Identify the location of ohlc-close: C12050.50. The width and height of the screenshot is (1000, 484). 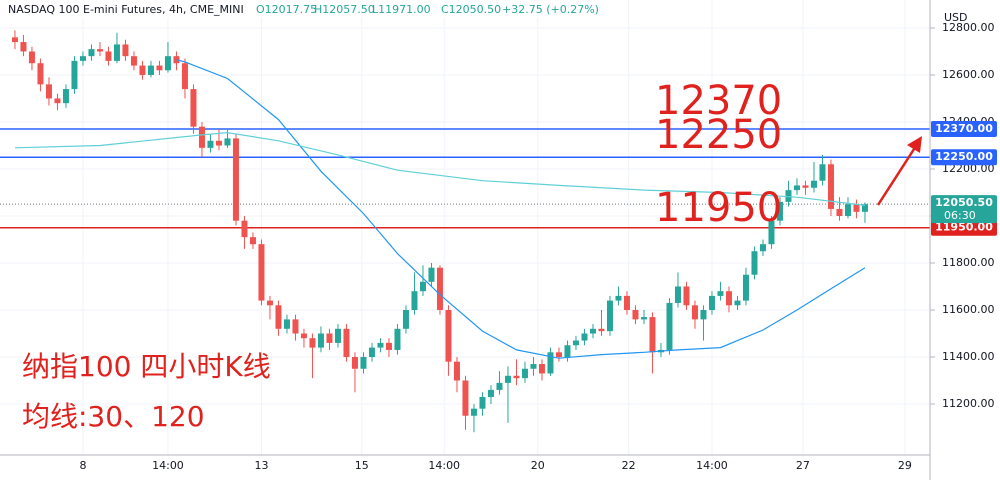
(471, 9).